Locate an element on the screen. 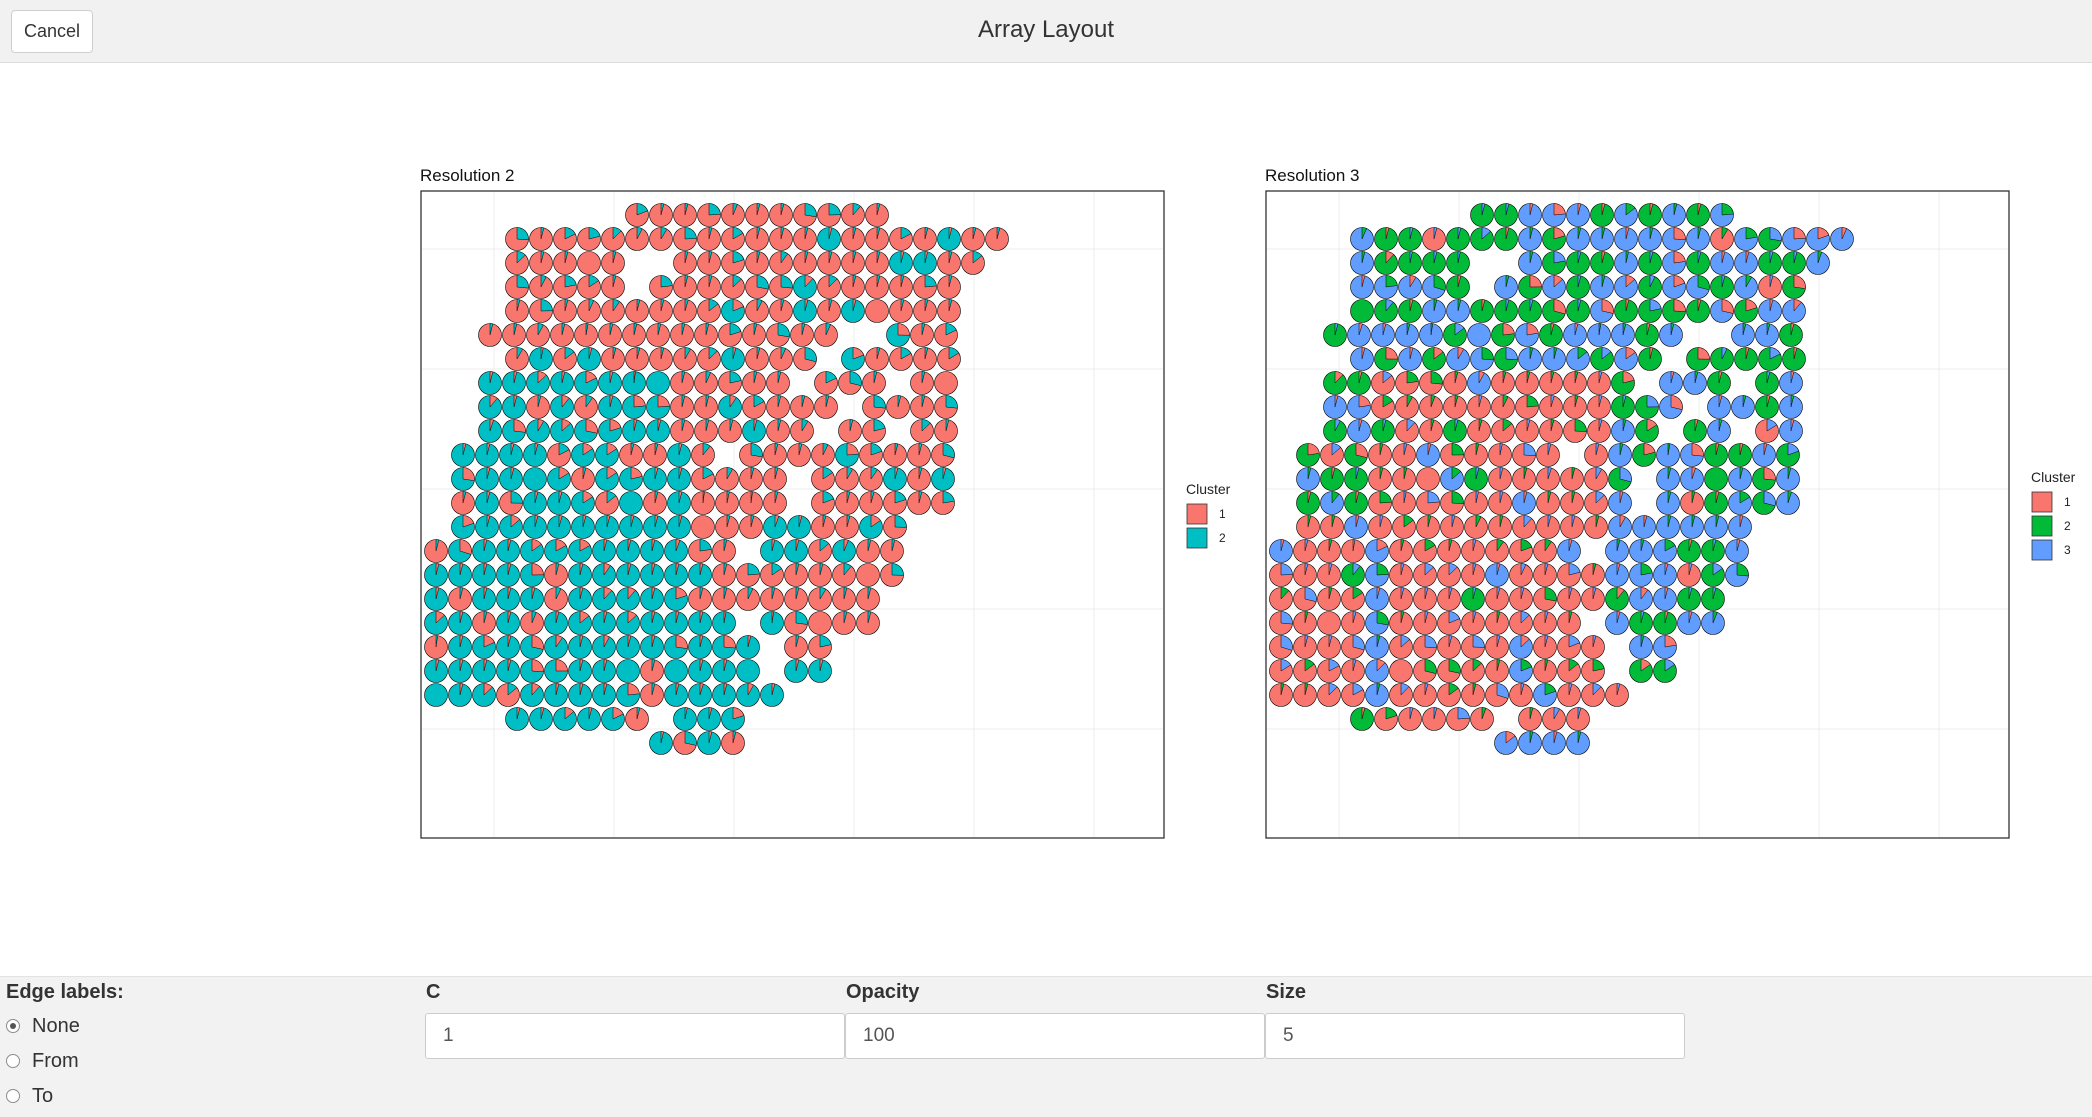 Image resolution: width=2092 pixels, height=1117 pixels. opacity-input is located at coordinates (1055, 1036).